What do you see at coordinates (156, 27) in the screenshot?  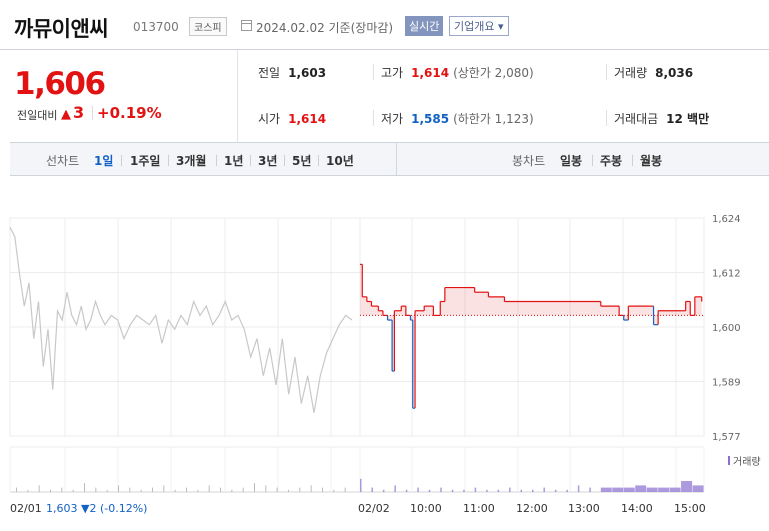 I see `stock-code: 013700` at bounding box center [156, 27].